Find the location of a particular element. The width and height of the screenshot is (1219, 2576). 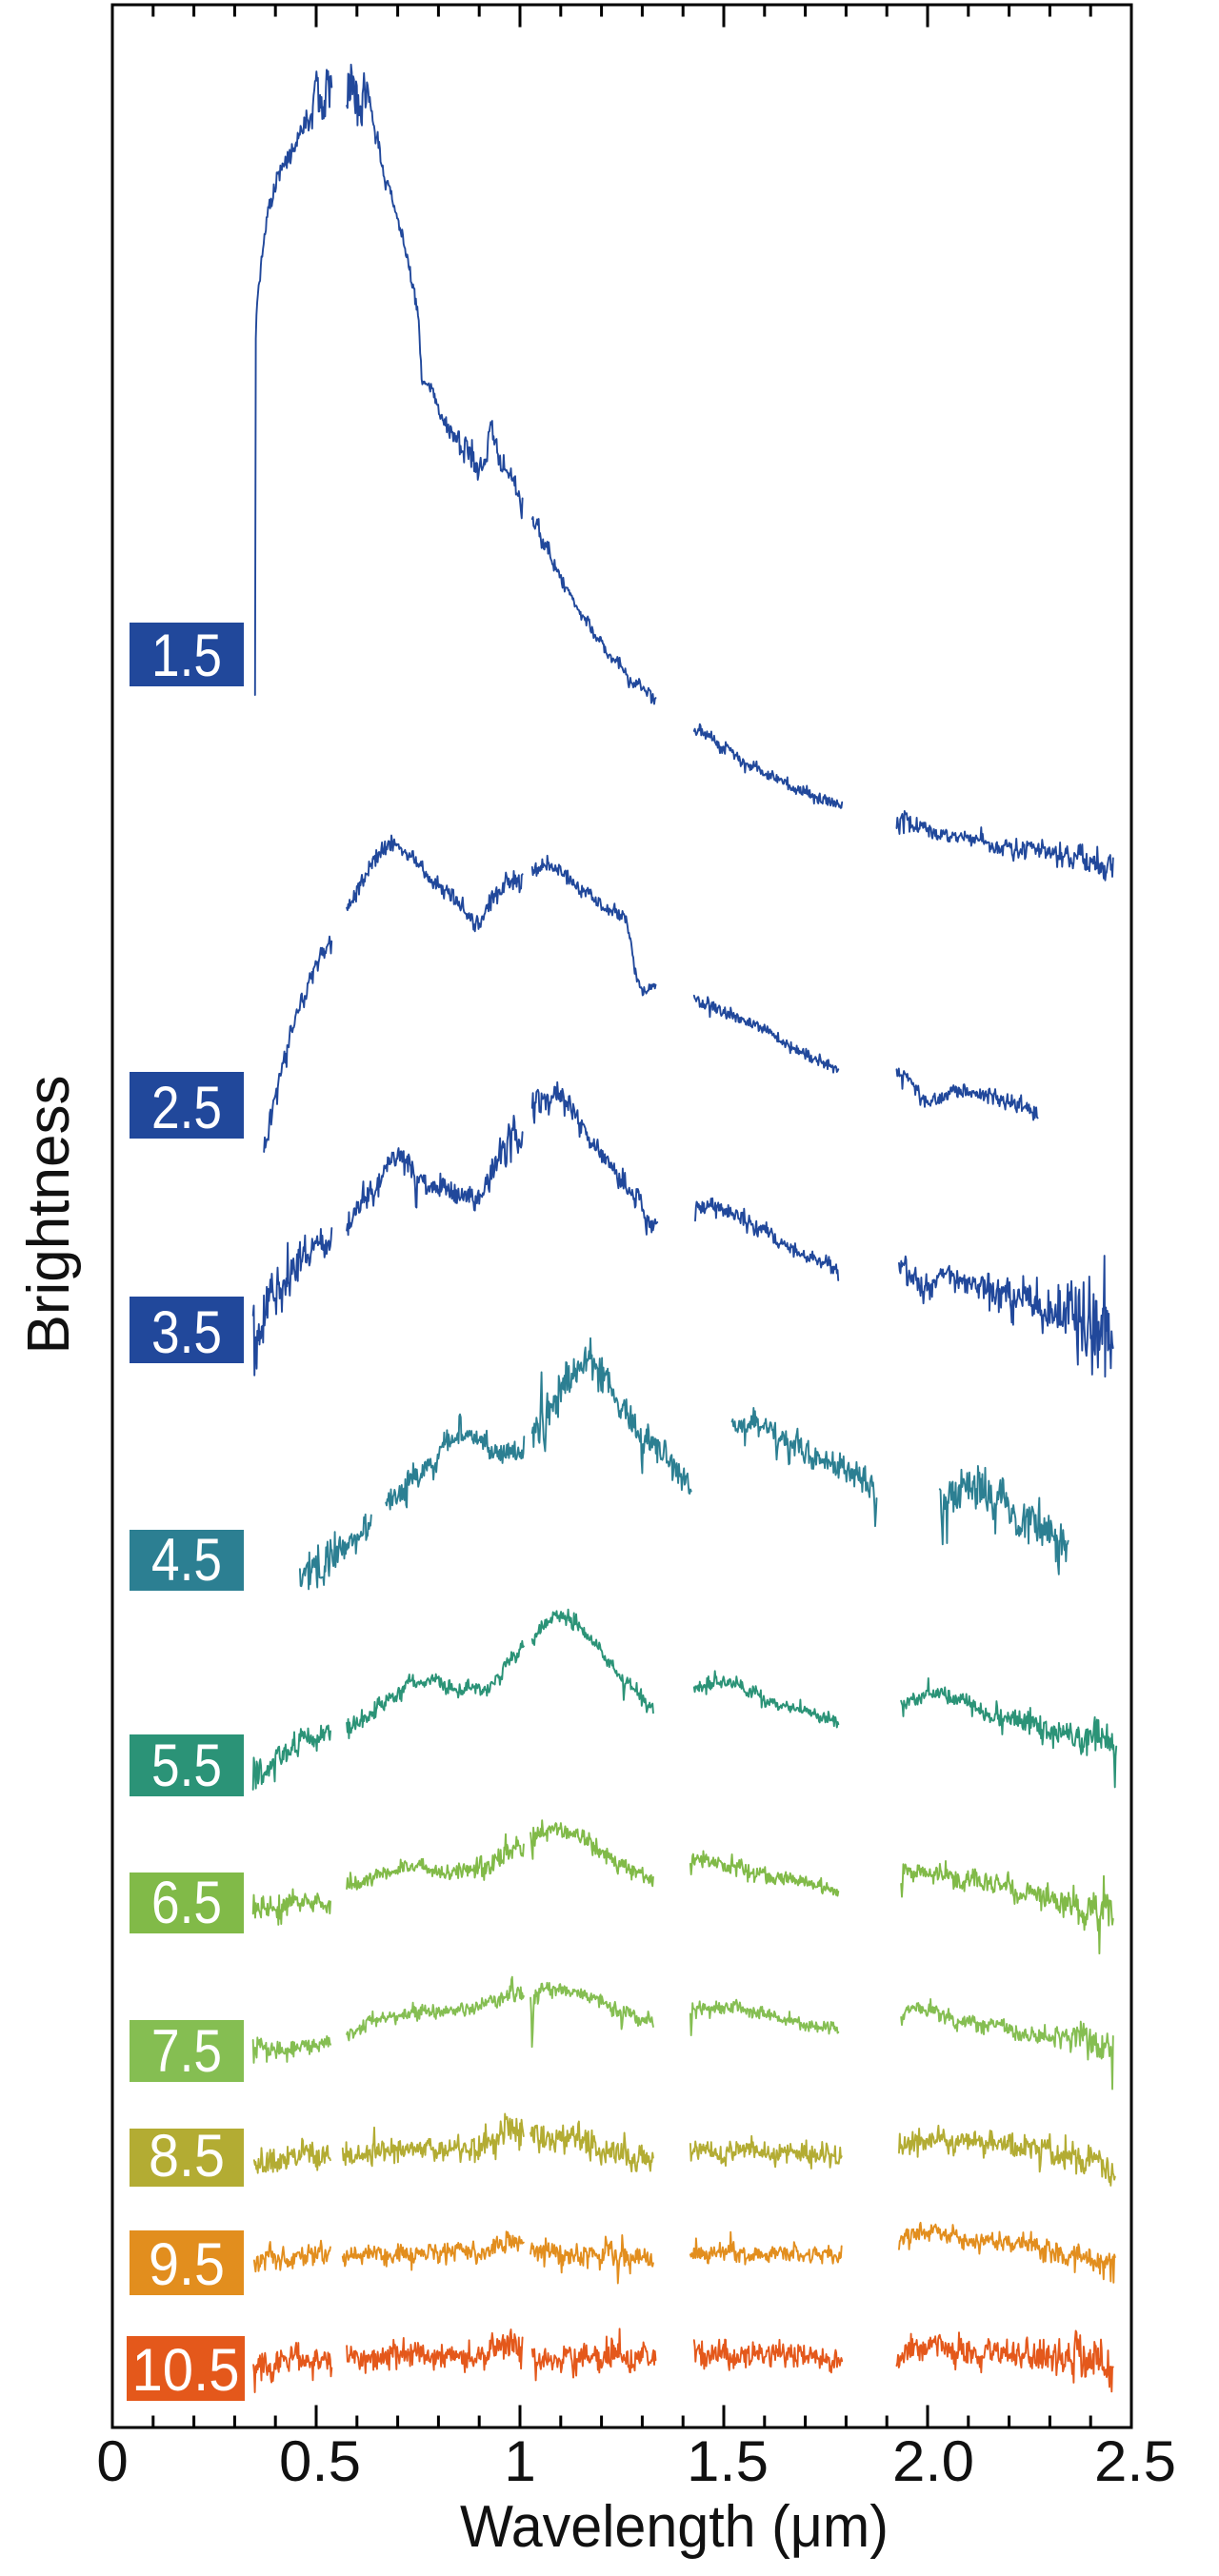

svg-text: 5.5 is located at coordinates (186, 1766).